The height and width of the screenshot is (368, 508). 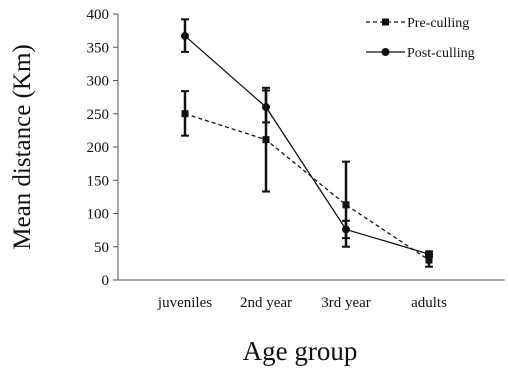 I want to click on y-tick-label: 200, so click(x=98, y=148).